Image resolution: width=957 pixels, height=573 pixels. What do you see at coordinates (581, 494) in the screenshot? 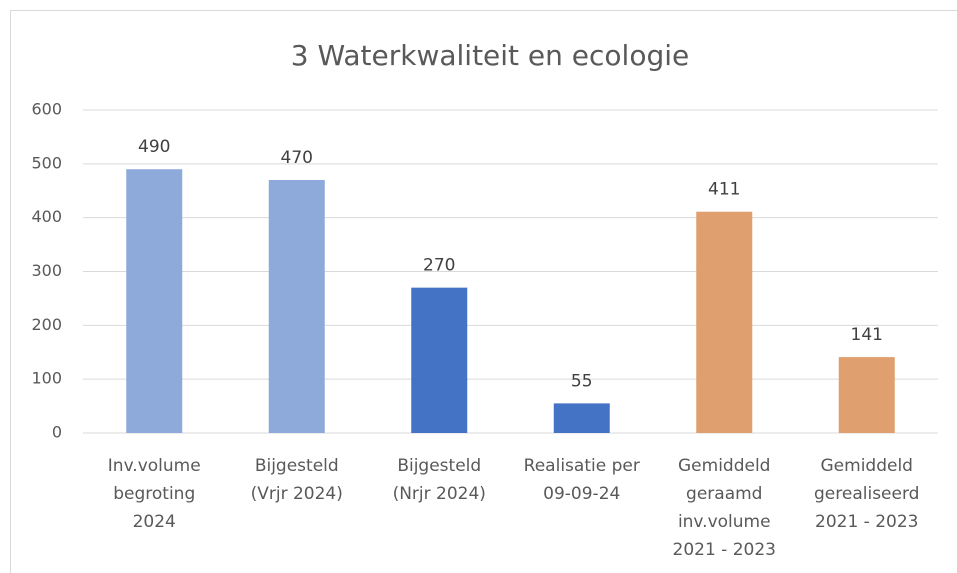
I see `x-tick-label: 09-09-24` at bounding box center [581, 494].